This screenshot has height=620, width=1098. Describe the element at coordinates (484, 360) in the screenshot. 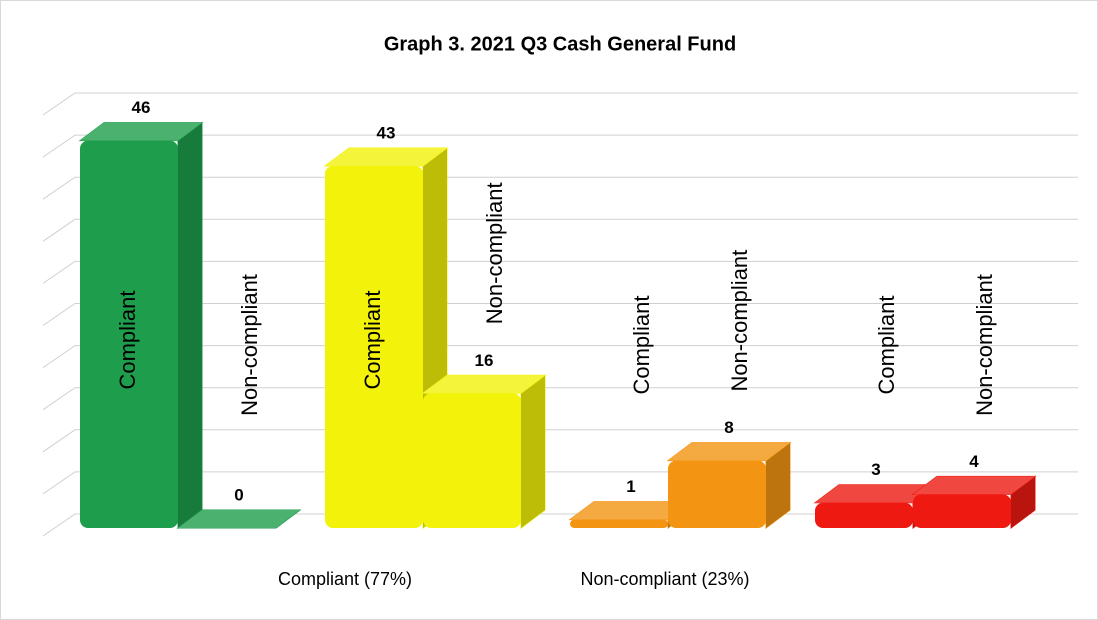

I see `data-label: 16` at that location.